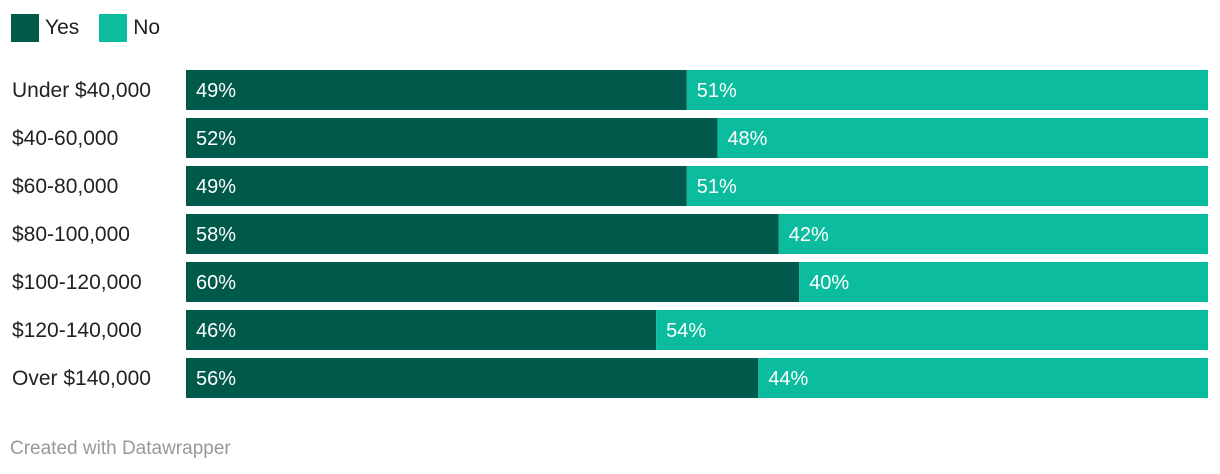 This screenshot has height=474, width=1220. Describe the element at coordinates (147, 27) in the screenshot. I see `legend-label-no: No` at that location.